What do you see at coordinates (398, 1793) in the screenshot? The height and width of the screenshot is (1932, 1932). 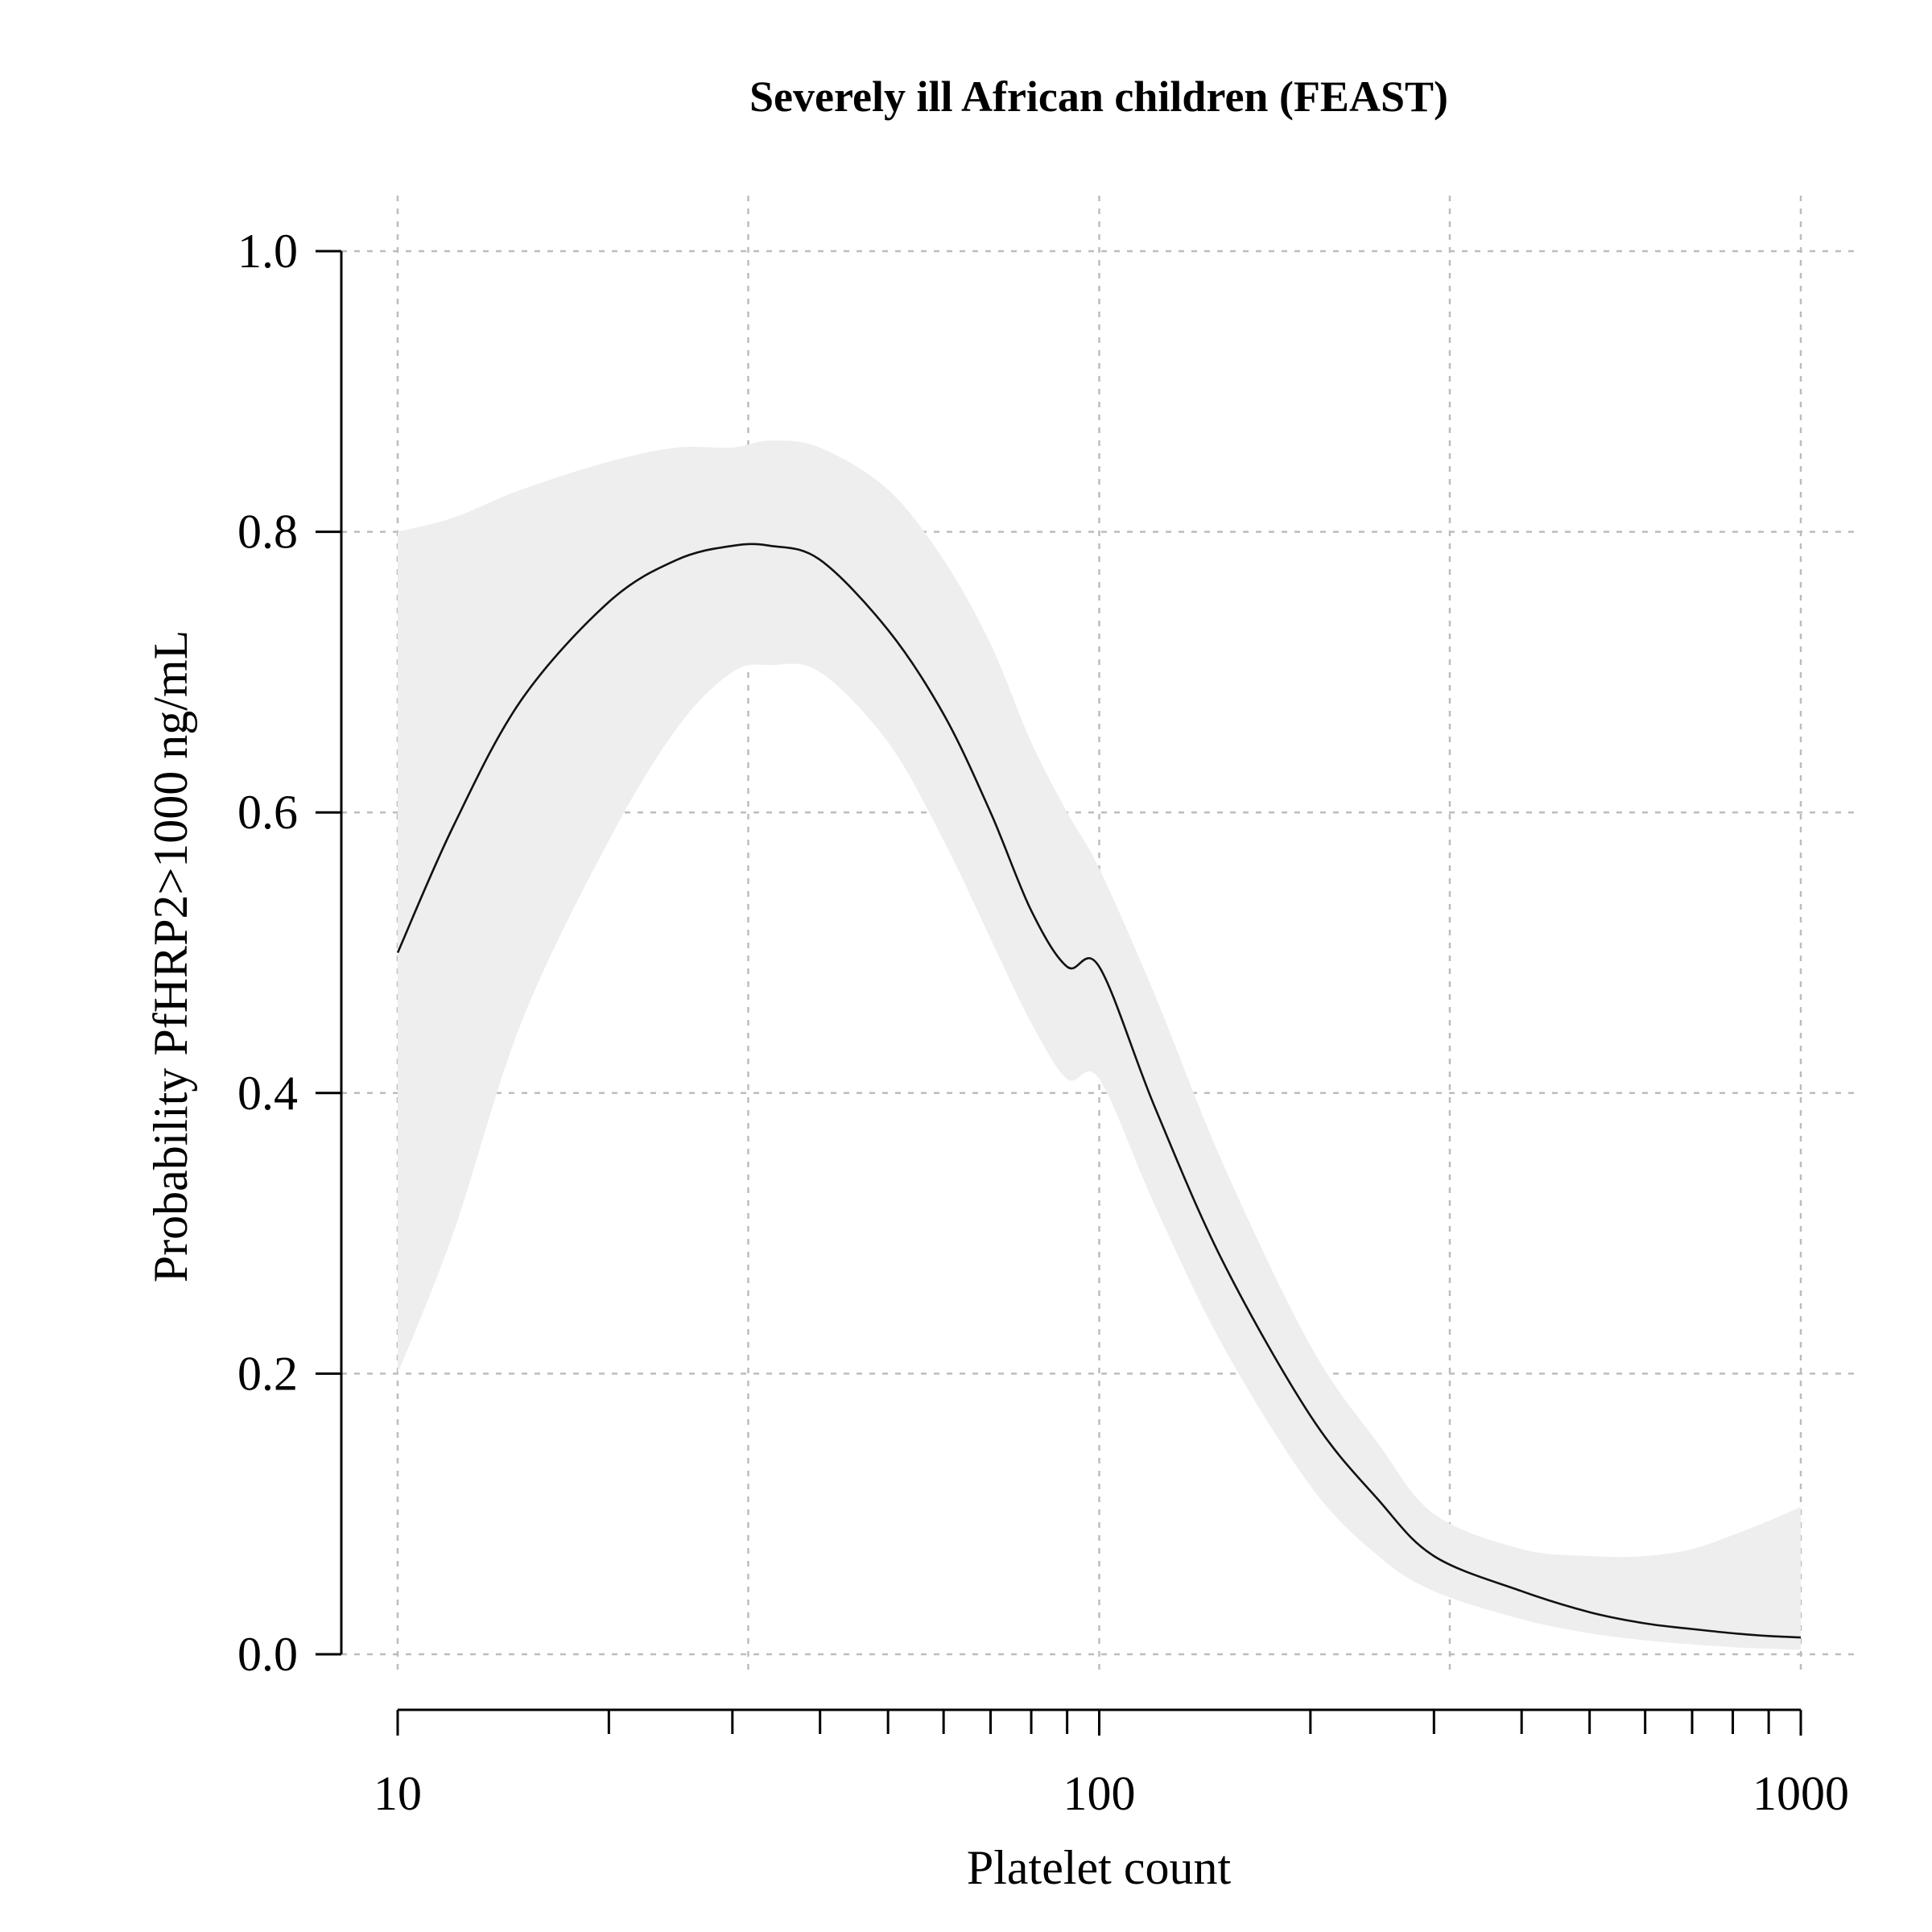 I see `x-tick-label: 10` at bounding box center [398, 1793].